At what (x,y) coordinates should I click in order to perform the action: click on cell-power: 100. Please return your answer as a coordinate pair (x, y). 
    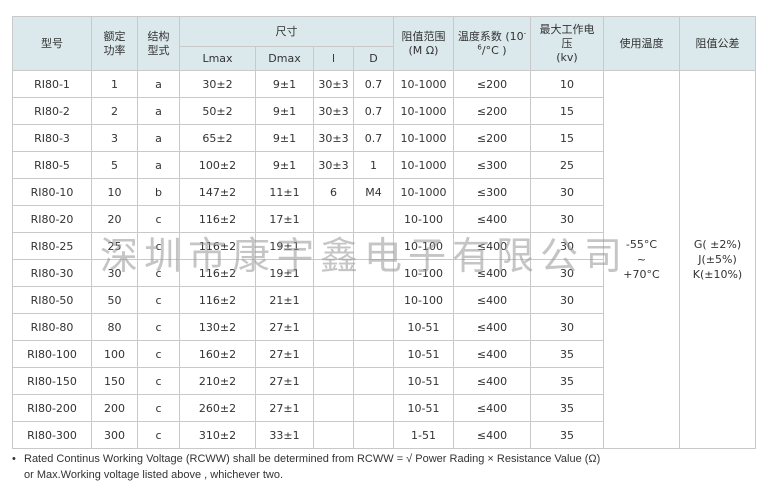
    Looking at the image, I should click on (114, 354).